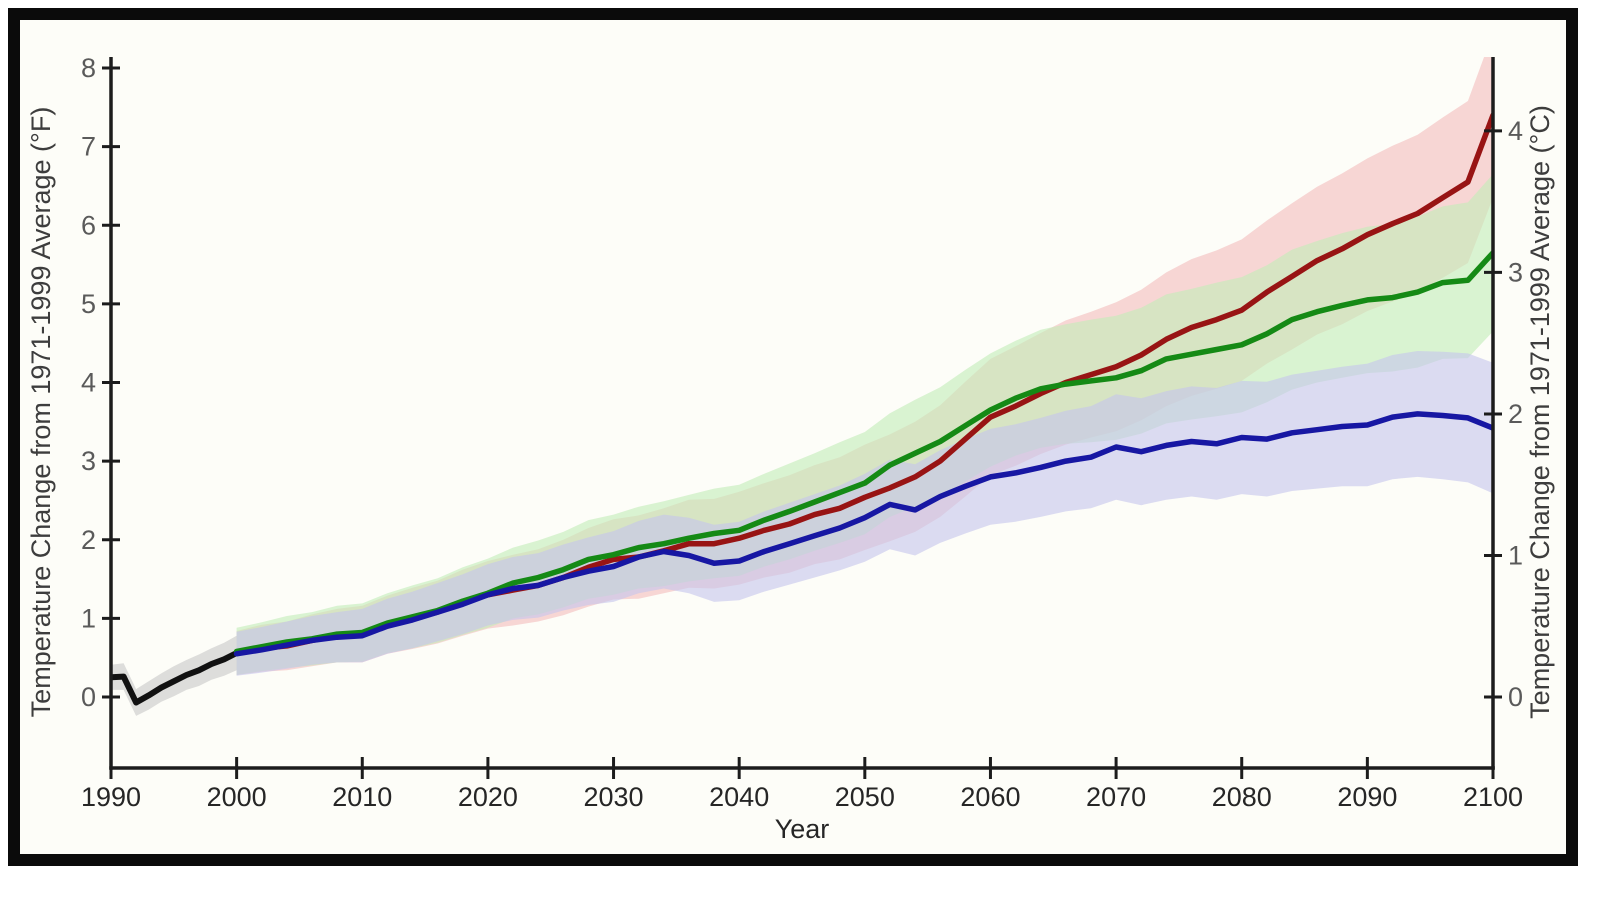 The height and width of the screenshot is (900, 1600). What do you see at coordinates (88, 697) in the screenshot?
I see `y-axis-left-tick-label: 0` at bounding box center [88, 697].